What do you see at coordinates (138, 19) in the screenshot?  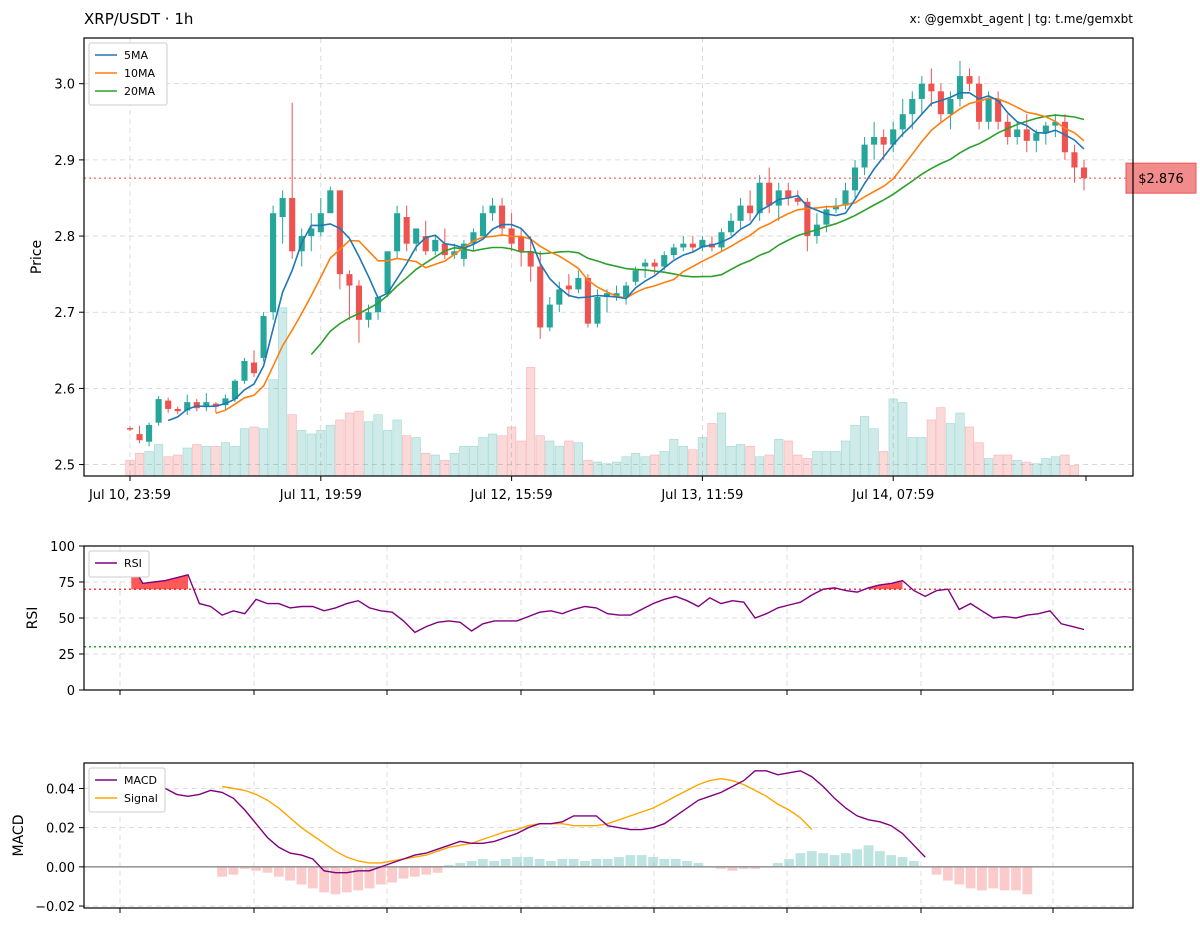 I see `chart-title: XRP/USDT · 1h` at bounding box center [138, 19].